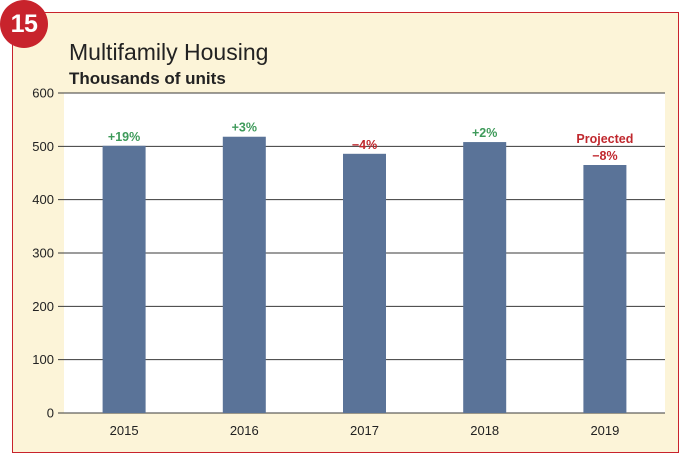  I want to click on data-label: +2%, so click(484, 133).